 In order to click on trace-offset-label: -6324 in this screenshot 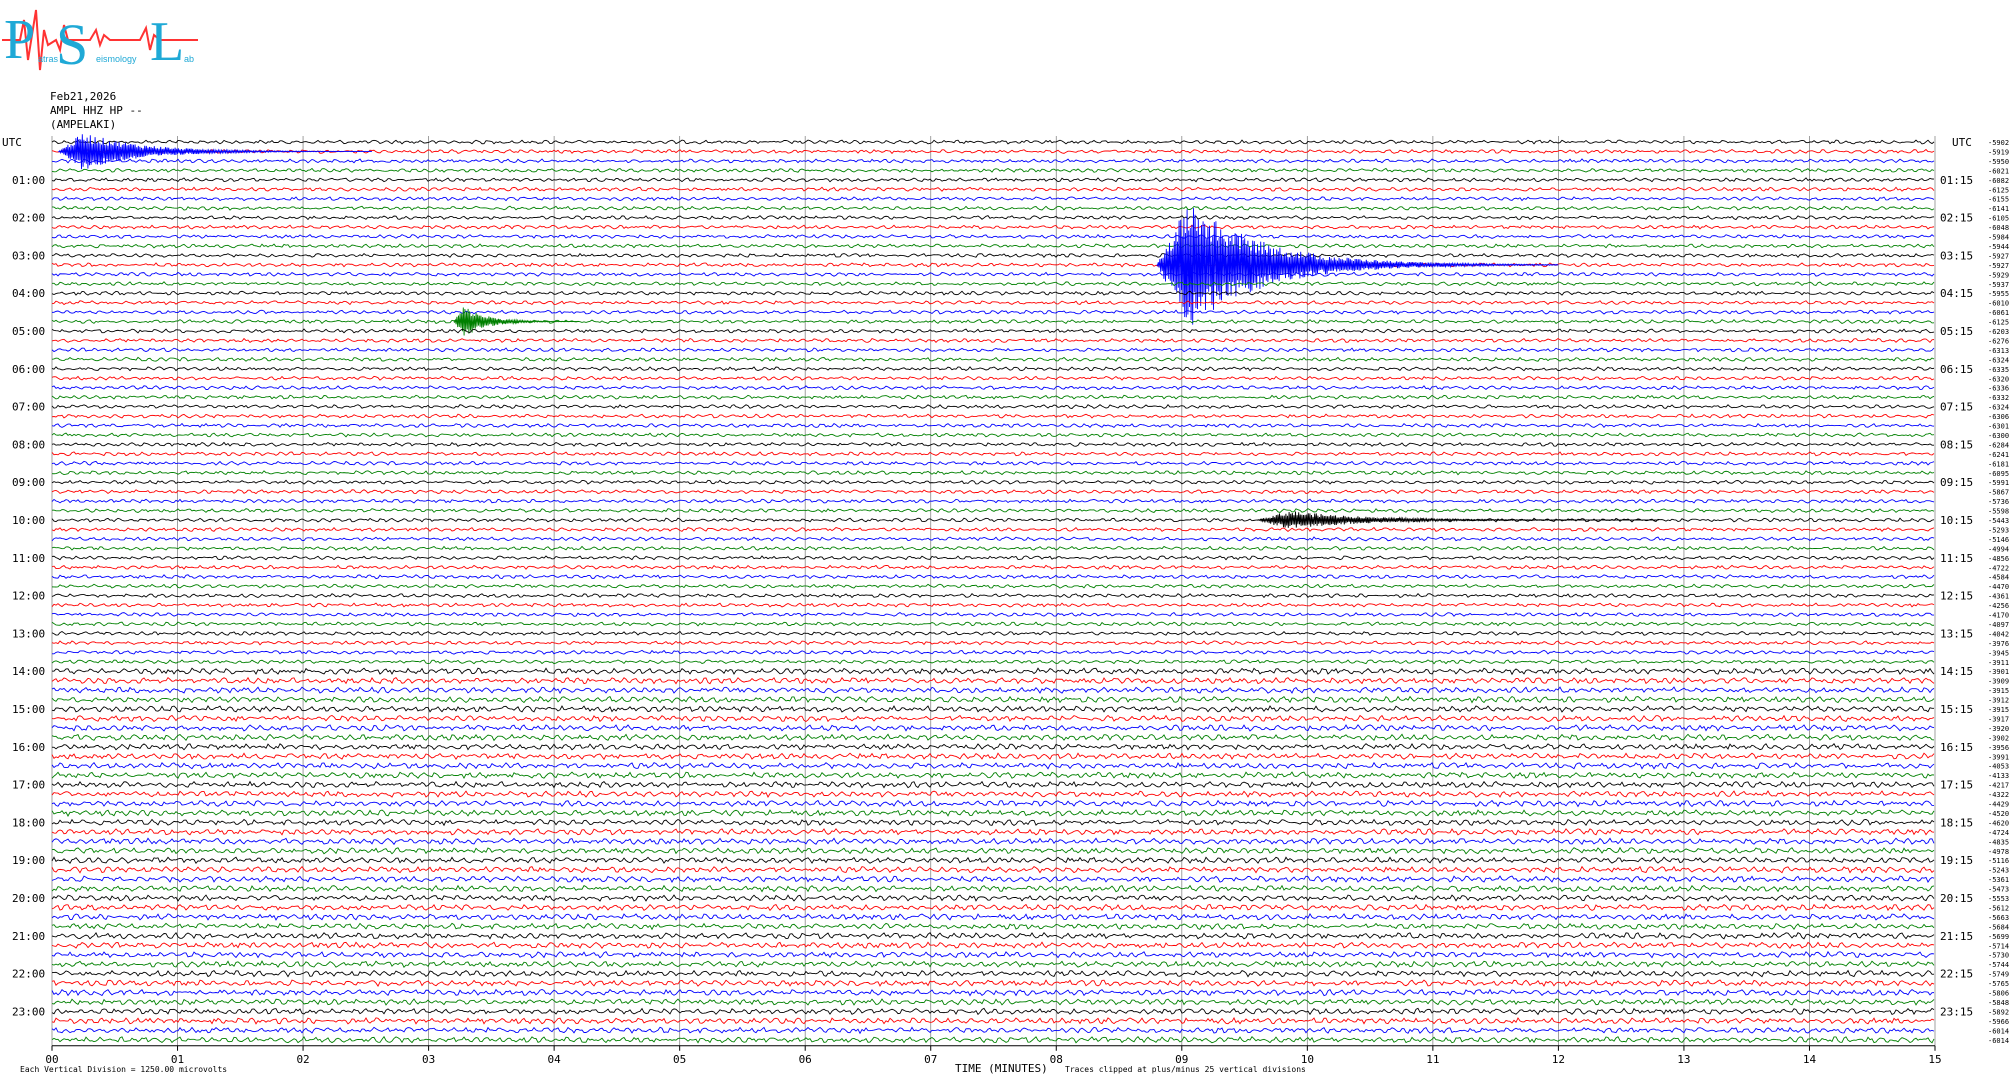, I will do `click(1998, 408)`.